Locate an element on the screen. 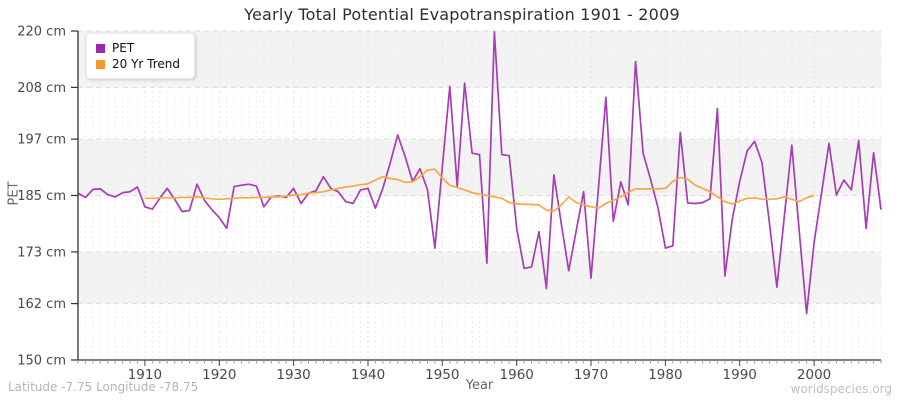 The height and width of the screenshot is (400, 900). x-tick-label: 1940 is located at coordinates (368, 375).